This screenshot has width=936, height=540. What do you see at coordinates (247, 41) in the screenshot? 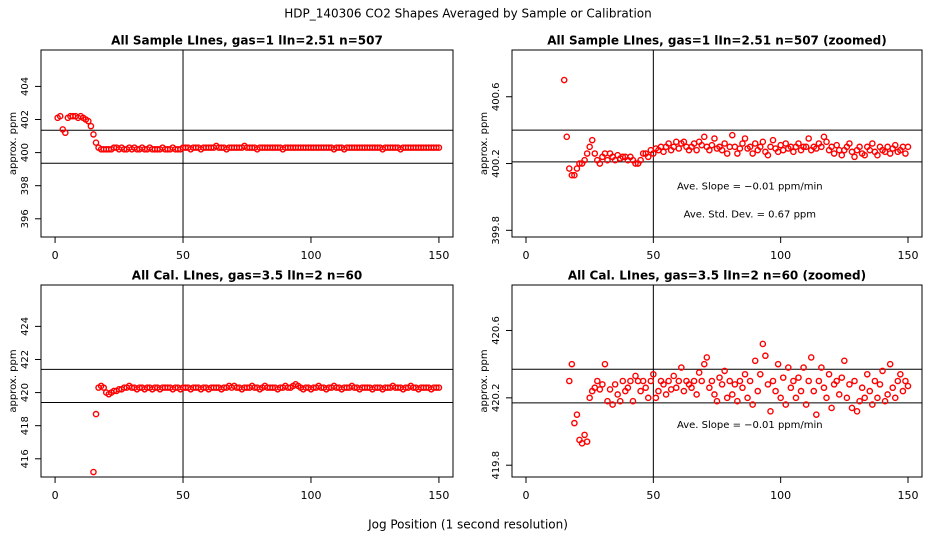
I see `panel-title: All Sample LInes, gas=1 lIn=2.51 n=507` at bounding box center [247, 41].